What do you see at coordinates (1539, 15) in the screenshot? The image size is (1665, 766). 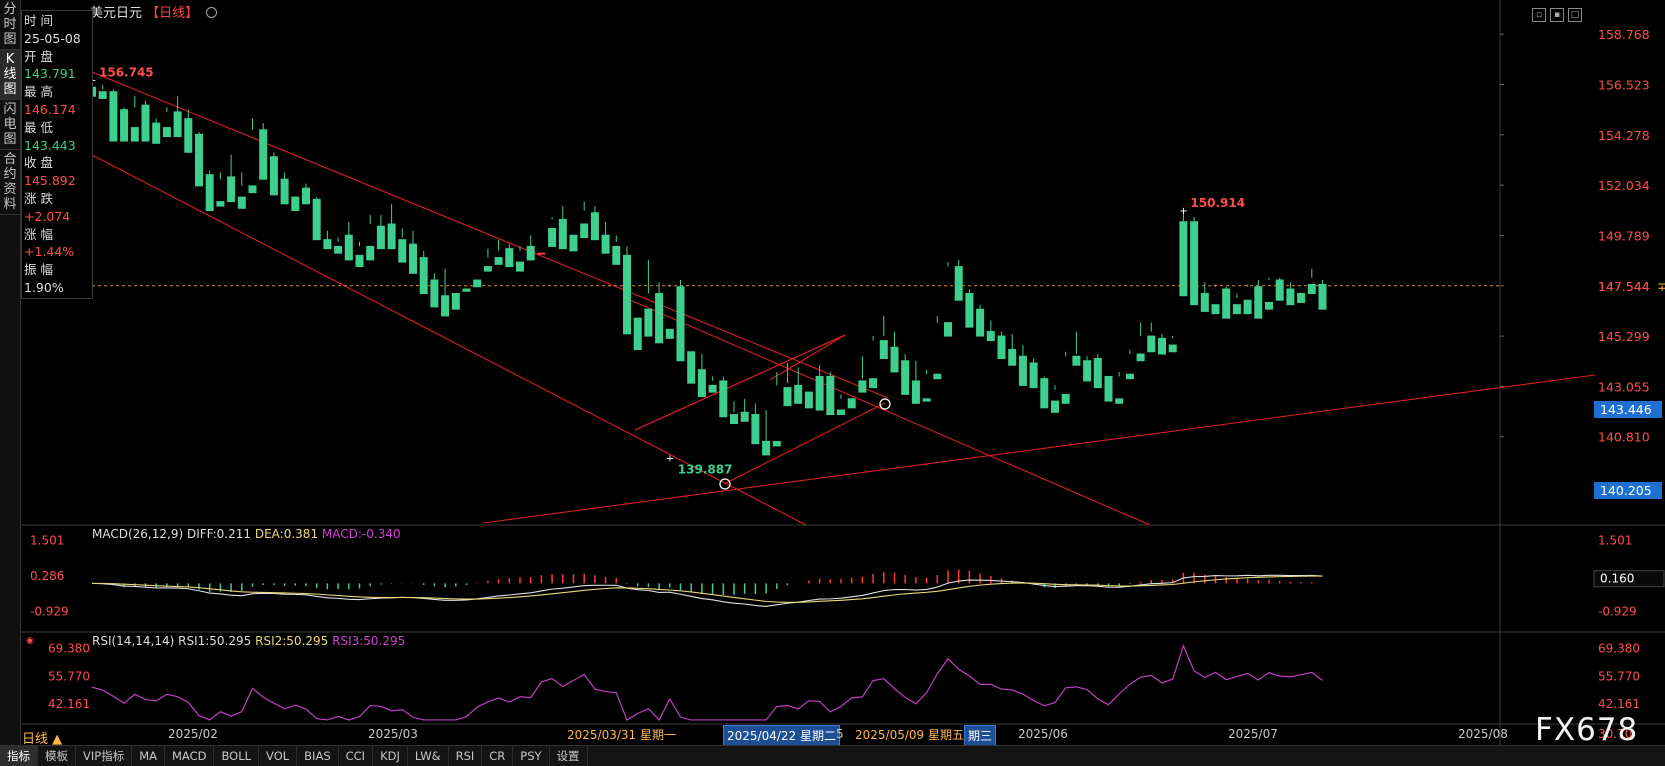 I see `restore-icon: ▫` at bounding box center [1539, 15].